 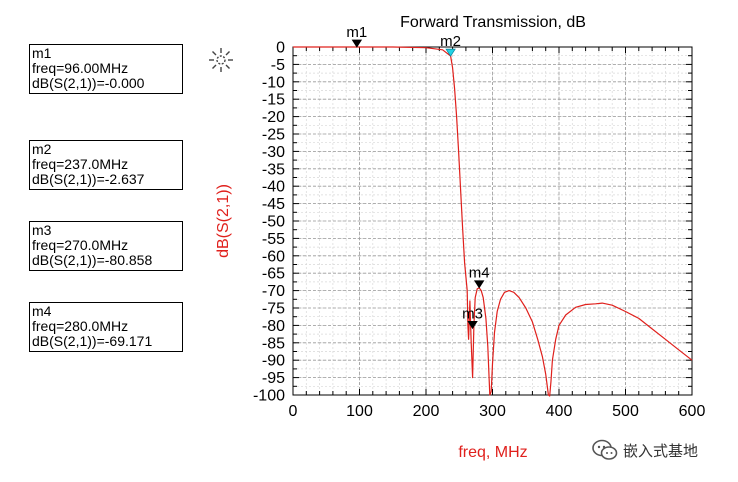 What do you see at coordinates (273, 187) in the screenshot?
I see `y-tick-label: -40` at bounding box center [273, 187].